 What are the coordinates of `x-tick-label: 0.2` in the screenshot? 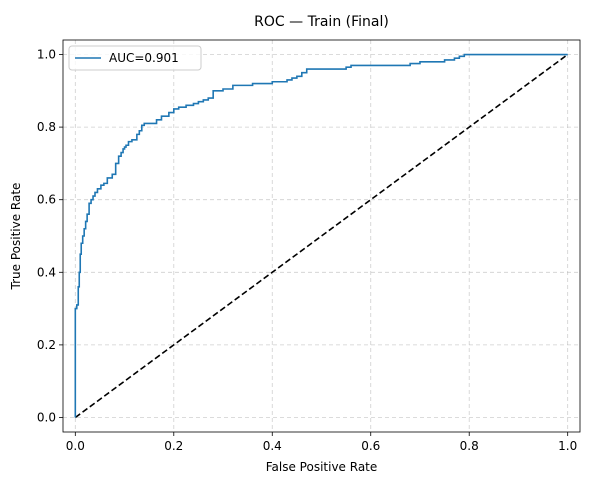 It's located at (173, 446).